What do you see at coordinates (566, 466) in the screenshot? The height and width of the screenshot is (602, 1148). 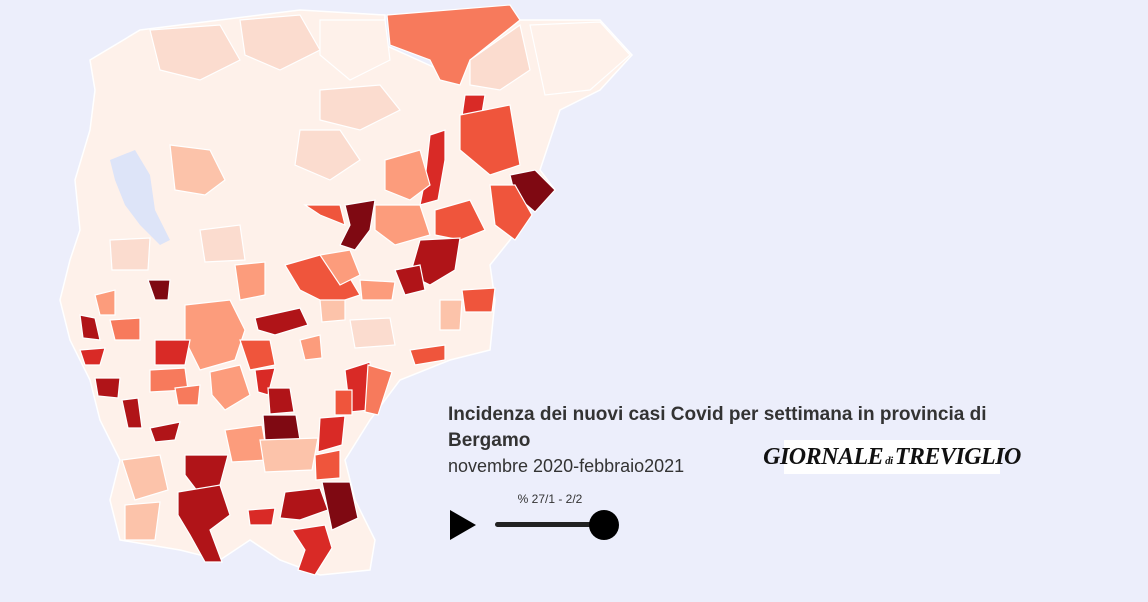 I see `map-subtitle: novembre 2020-febbraio2021` at bounding box center [566, 466].